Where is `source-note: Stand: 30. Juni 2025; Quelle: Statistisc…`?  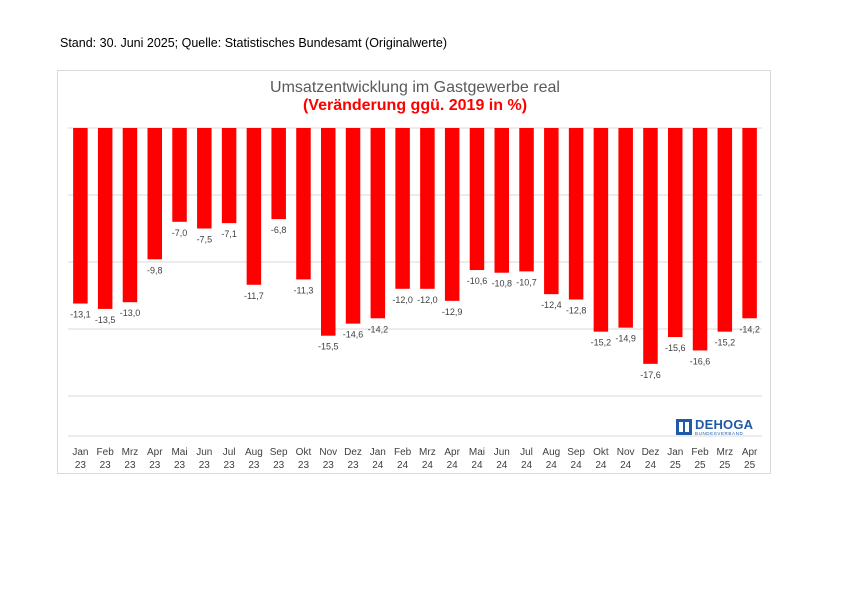 source-note: Stand: 30. Juni 2025; Quelle: Statistisc… is located at coordinates (254, 43).